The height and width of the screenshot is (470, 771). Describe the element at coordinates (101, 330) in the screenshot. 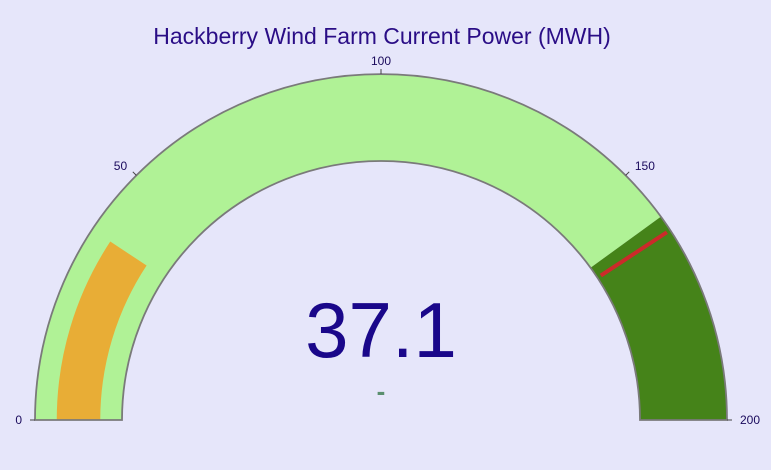

I see `gauge-value-bar` at that location.